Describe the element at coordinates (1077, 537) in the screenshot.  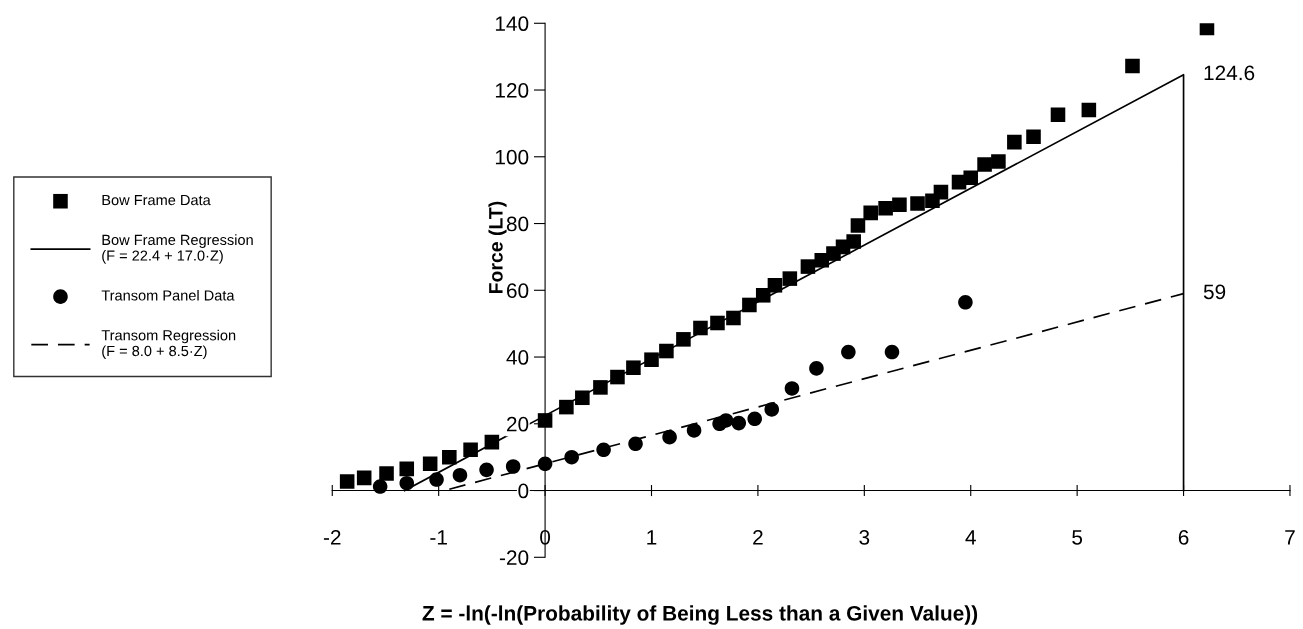
I see `x-tick-label: 5` at that location.